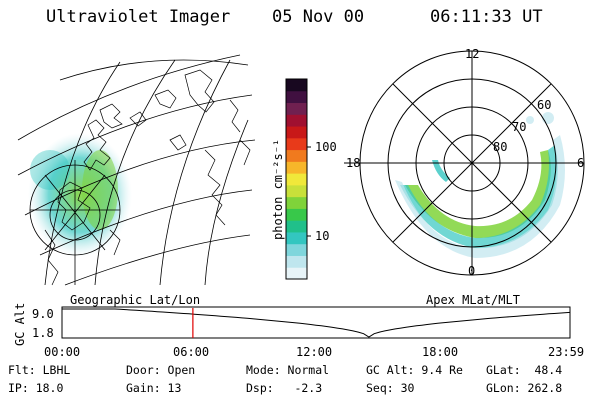 The height and width of the screenshot is (400, 600). I want to click on colorbar-frame, so click(296, 179).